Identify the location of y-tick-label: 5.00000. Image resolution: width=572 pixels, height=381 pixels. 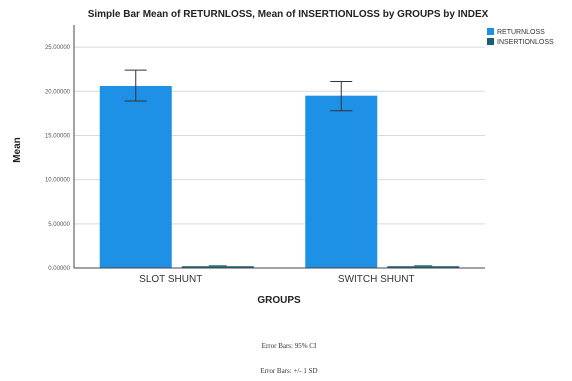
(59, 225).